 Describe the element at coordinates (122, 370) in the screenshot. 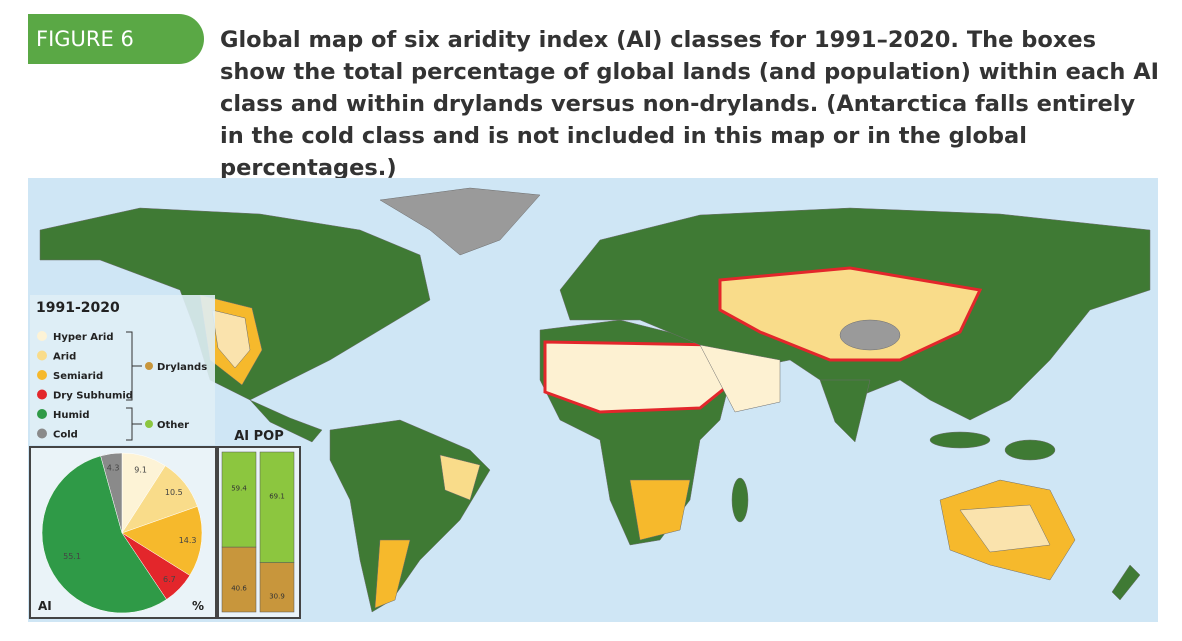

I see `legend-box` at that location.